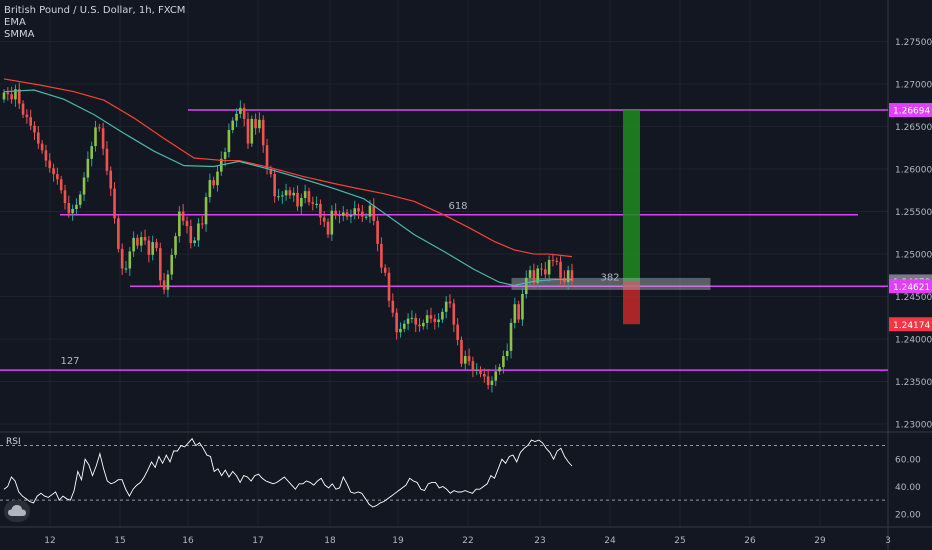  I want to click on time-tick-label: 29, so click(820, 541).